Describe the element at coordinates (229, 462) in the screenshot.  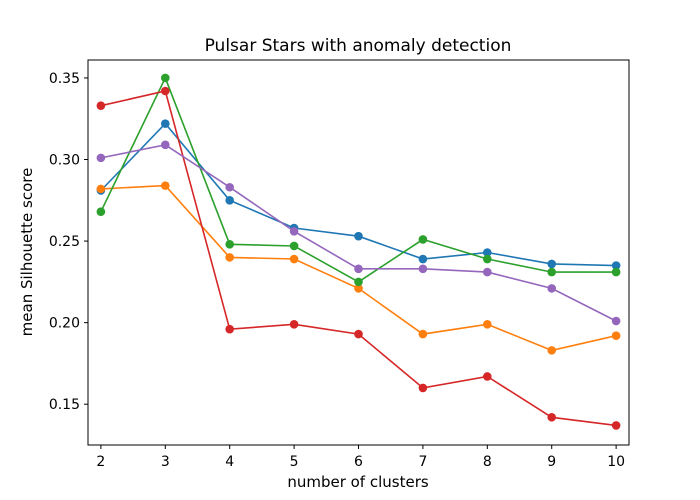
I see `x-tick-label: 4` at that location.